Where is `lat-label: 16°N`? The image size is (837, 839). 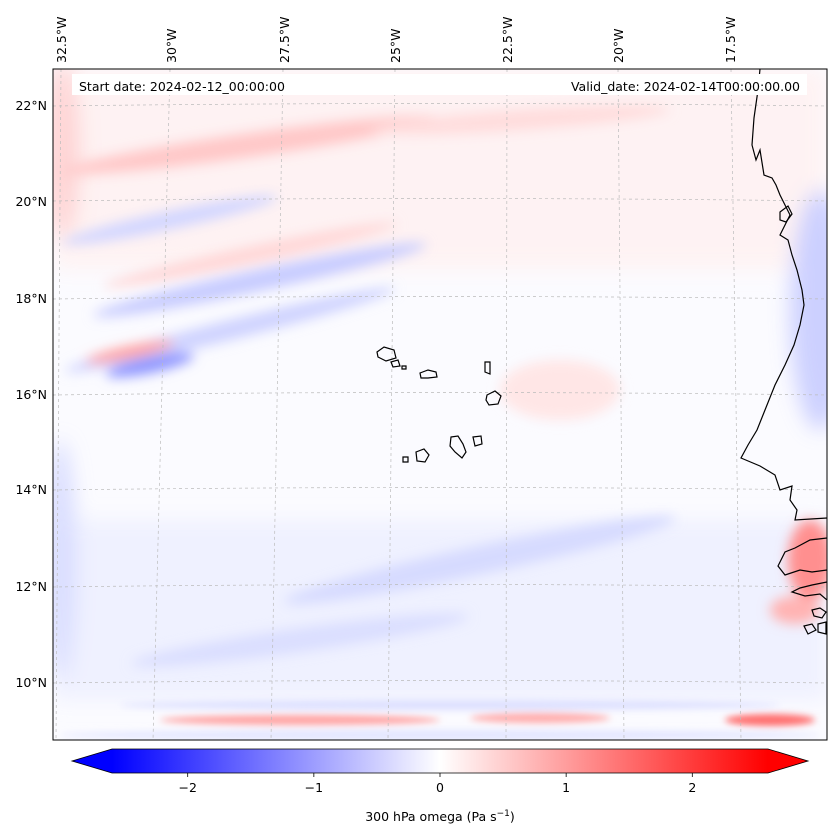
lat-label: 16°N is located at coordinates (31, 394).